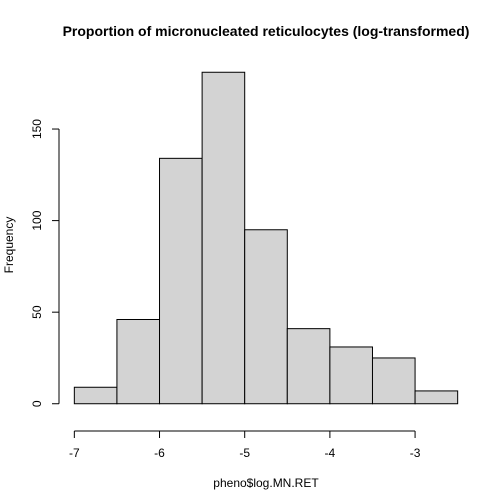 The height and width of the screenshot is (504, 504). I want to click on y-tick-label-2: 100, so click(37, 220).